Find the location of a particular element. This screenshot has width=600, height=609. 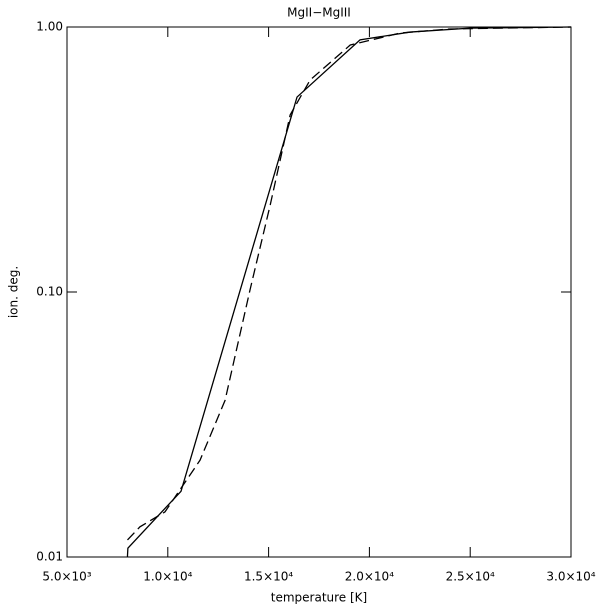

y-tick-label: 0.10 is located at coordinates (49, 292).